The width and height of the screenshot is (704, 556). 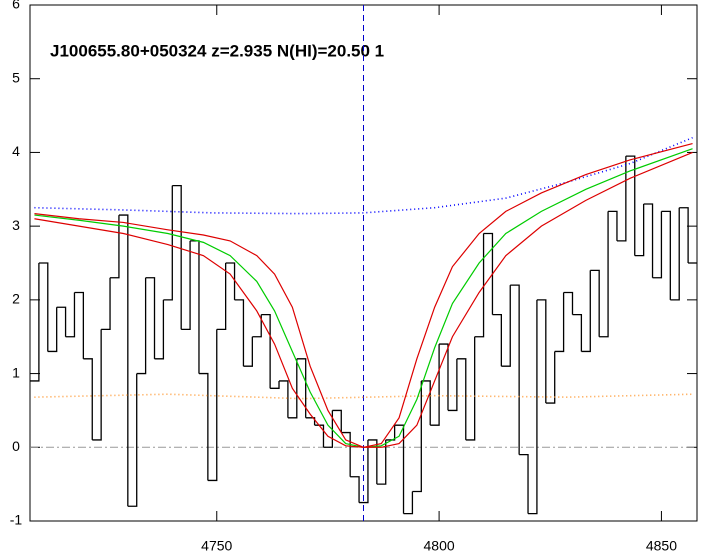 I want to click on annotation: J100655.80+050324 z=2.935 N(HI)=20.50 1, so click(x=217, y=50).